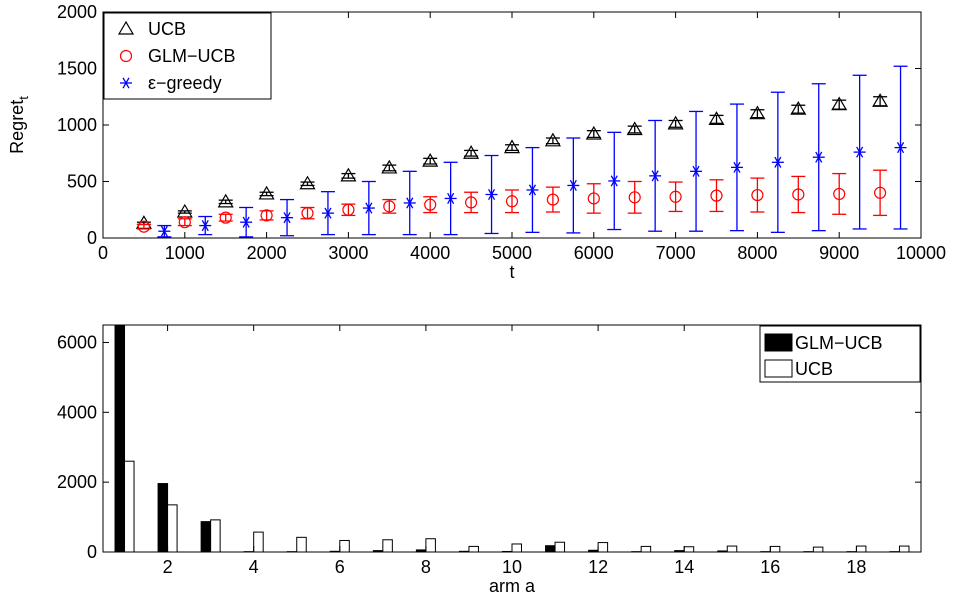  Describe the element at coordinates (77, 125) in the screenshot. I see `y-tick-label: 1000` at that location.